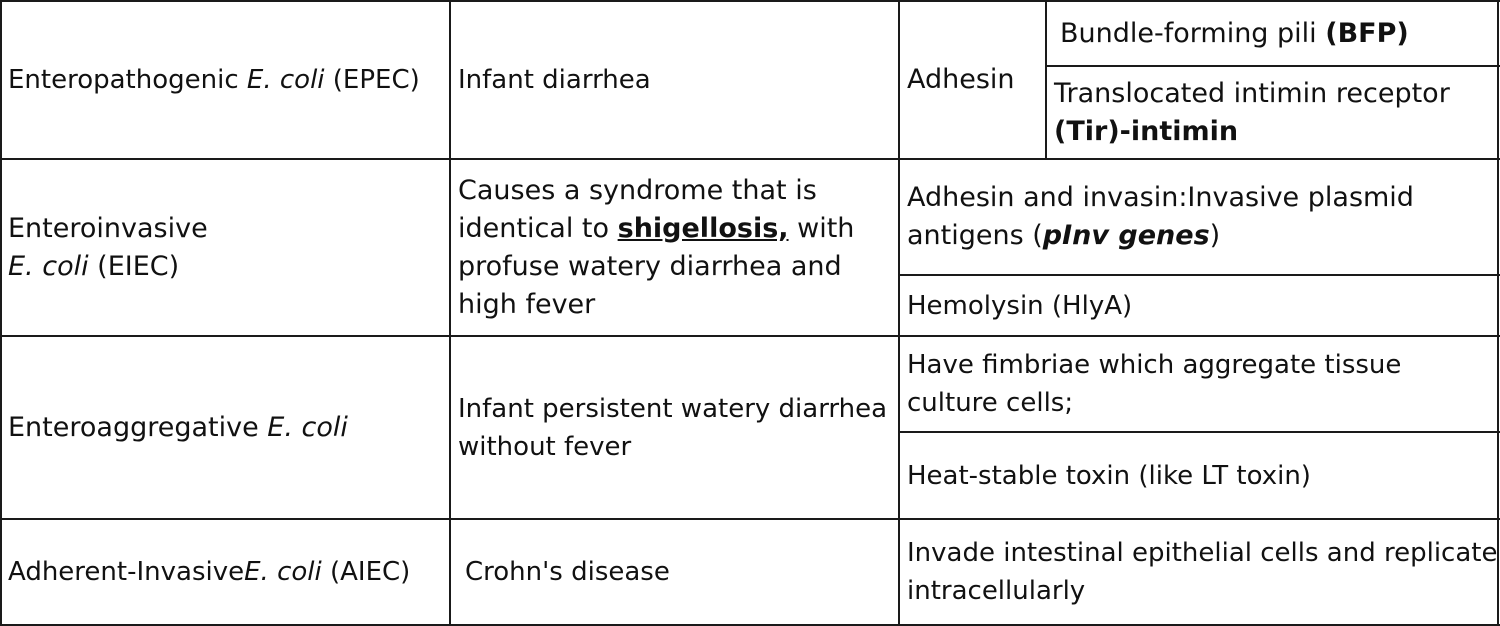 The height and width of the screenshot is (626, 1500). What do you see at coordinates (703, 228) in the screenshot?
I see `shigellosis-link: shigellosis,` at bounding box center [703, 228].